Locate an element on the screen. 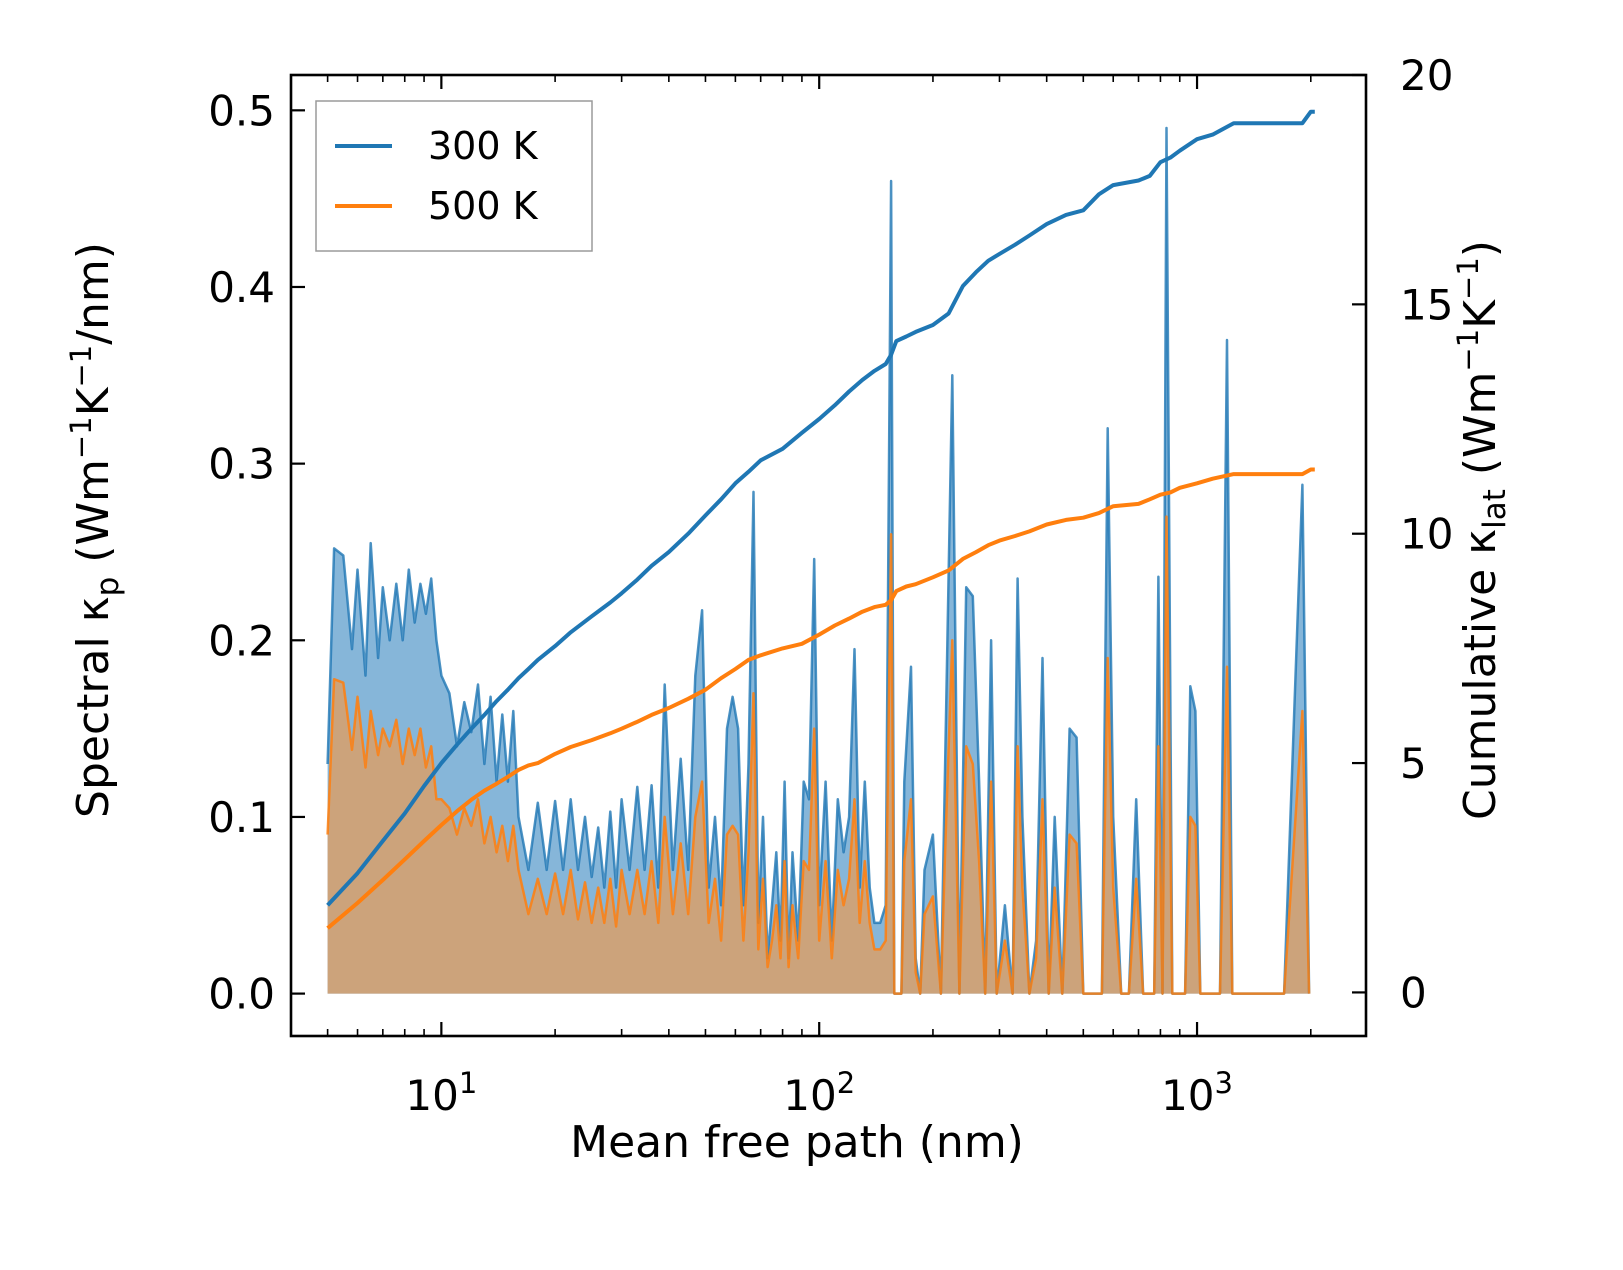 The height and width of the screenshot is (1270, 1623). y-right-tick-label: 10 is located at coordinates (1426, 534).